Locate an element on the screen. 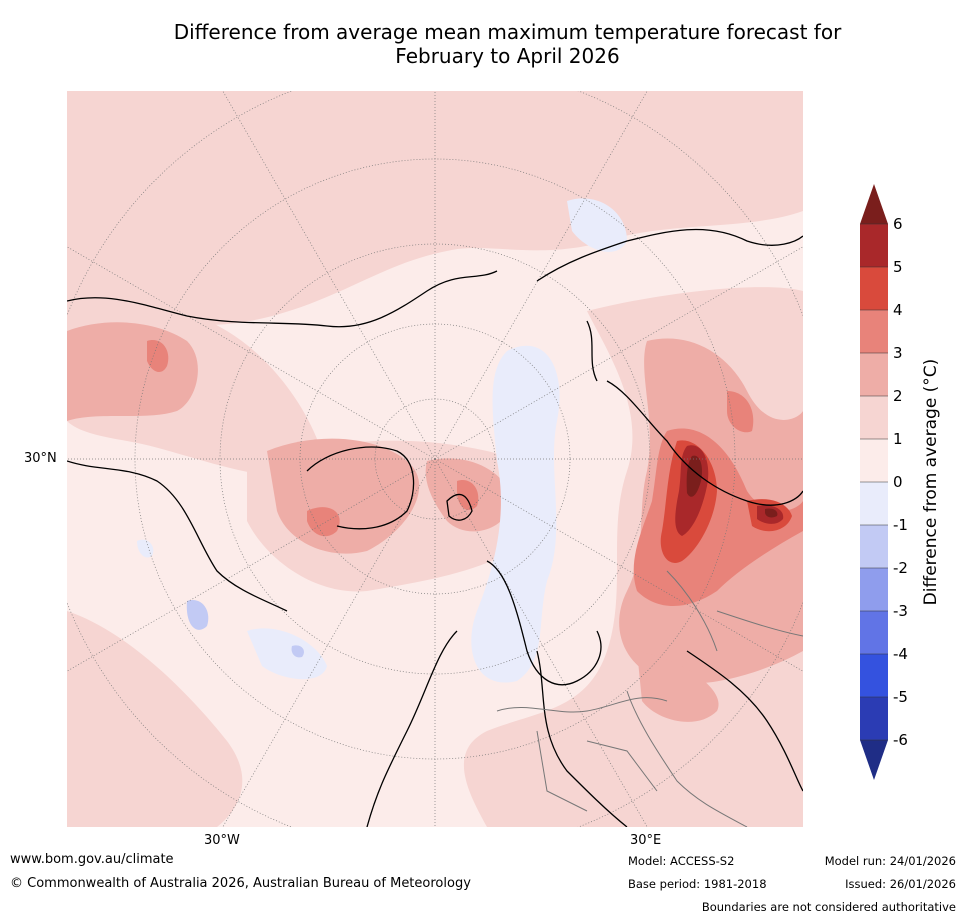 The image size is (965, 919). colorbar-segments is located at coordinates (874, 482).